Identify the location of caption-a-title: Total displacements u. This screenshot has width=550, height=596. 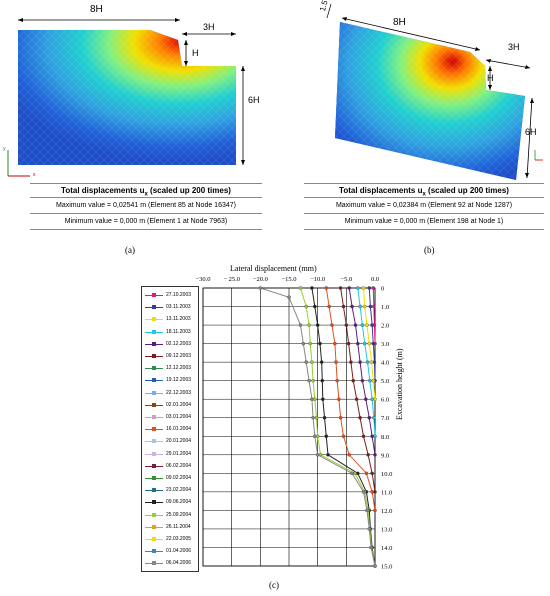
(103, 190).